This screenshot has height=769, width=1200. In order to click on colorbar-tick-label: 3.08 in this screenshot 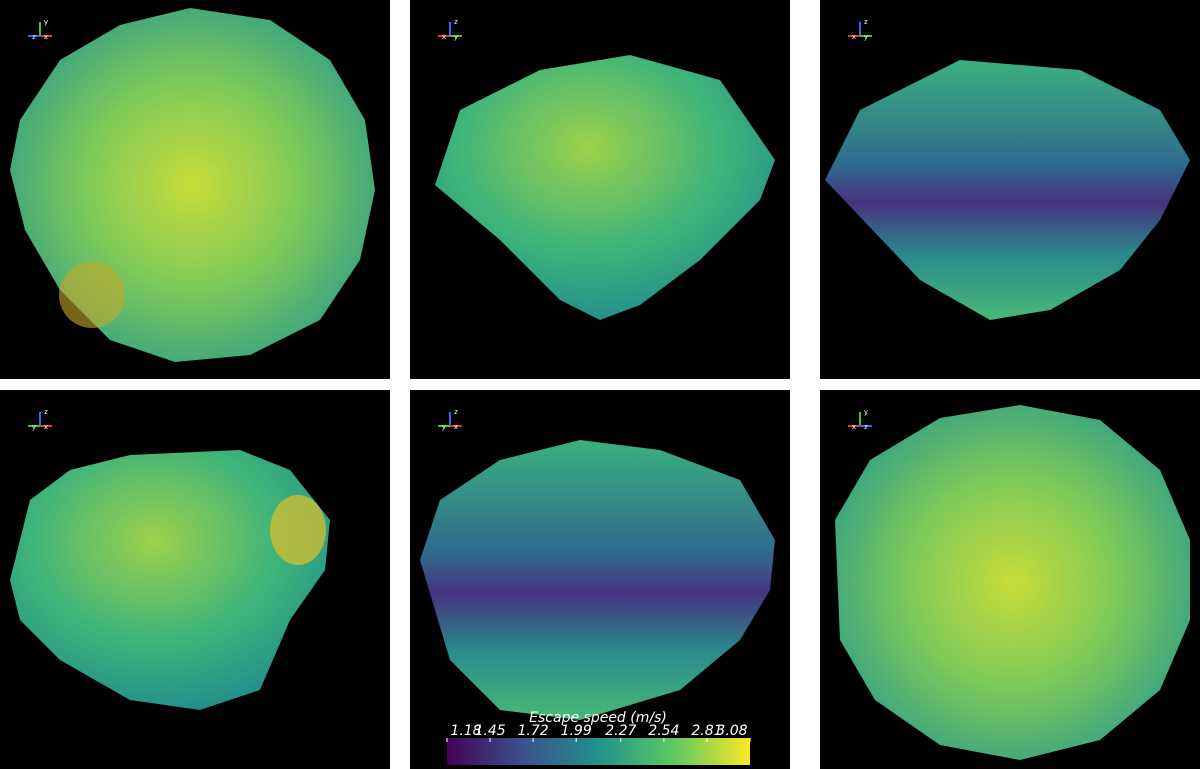, I will do `click(731, 731)`.